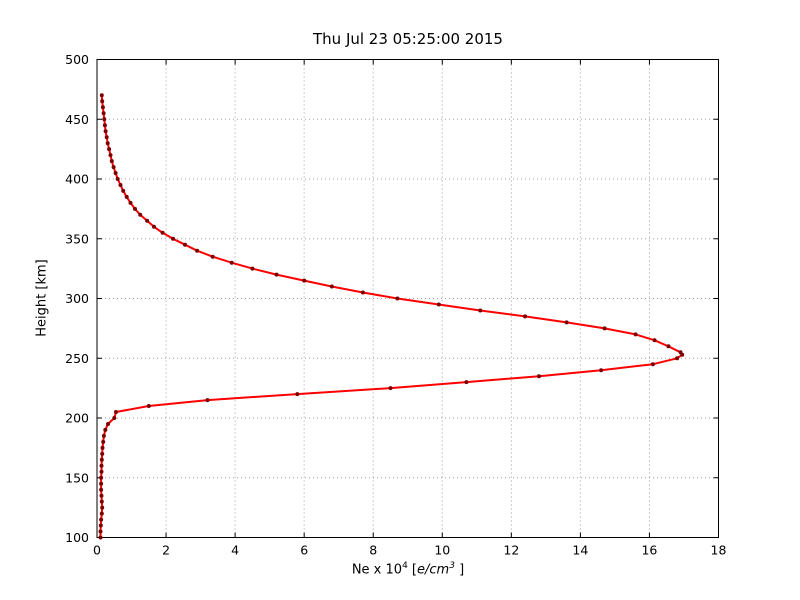  Describe the element at coordinates (77, 59) in the screenshot. I see `y-tick-label: 500` at that location.